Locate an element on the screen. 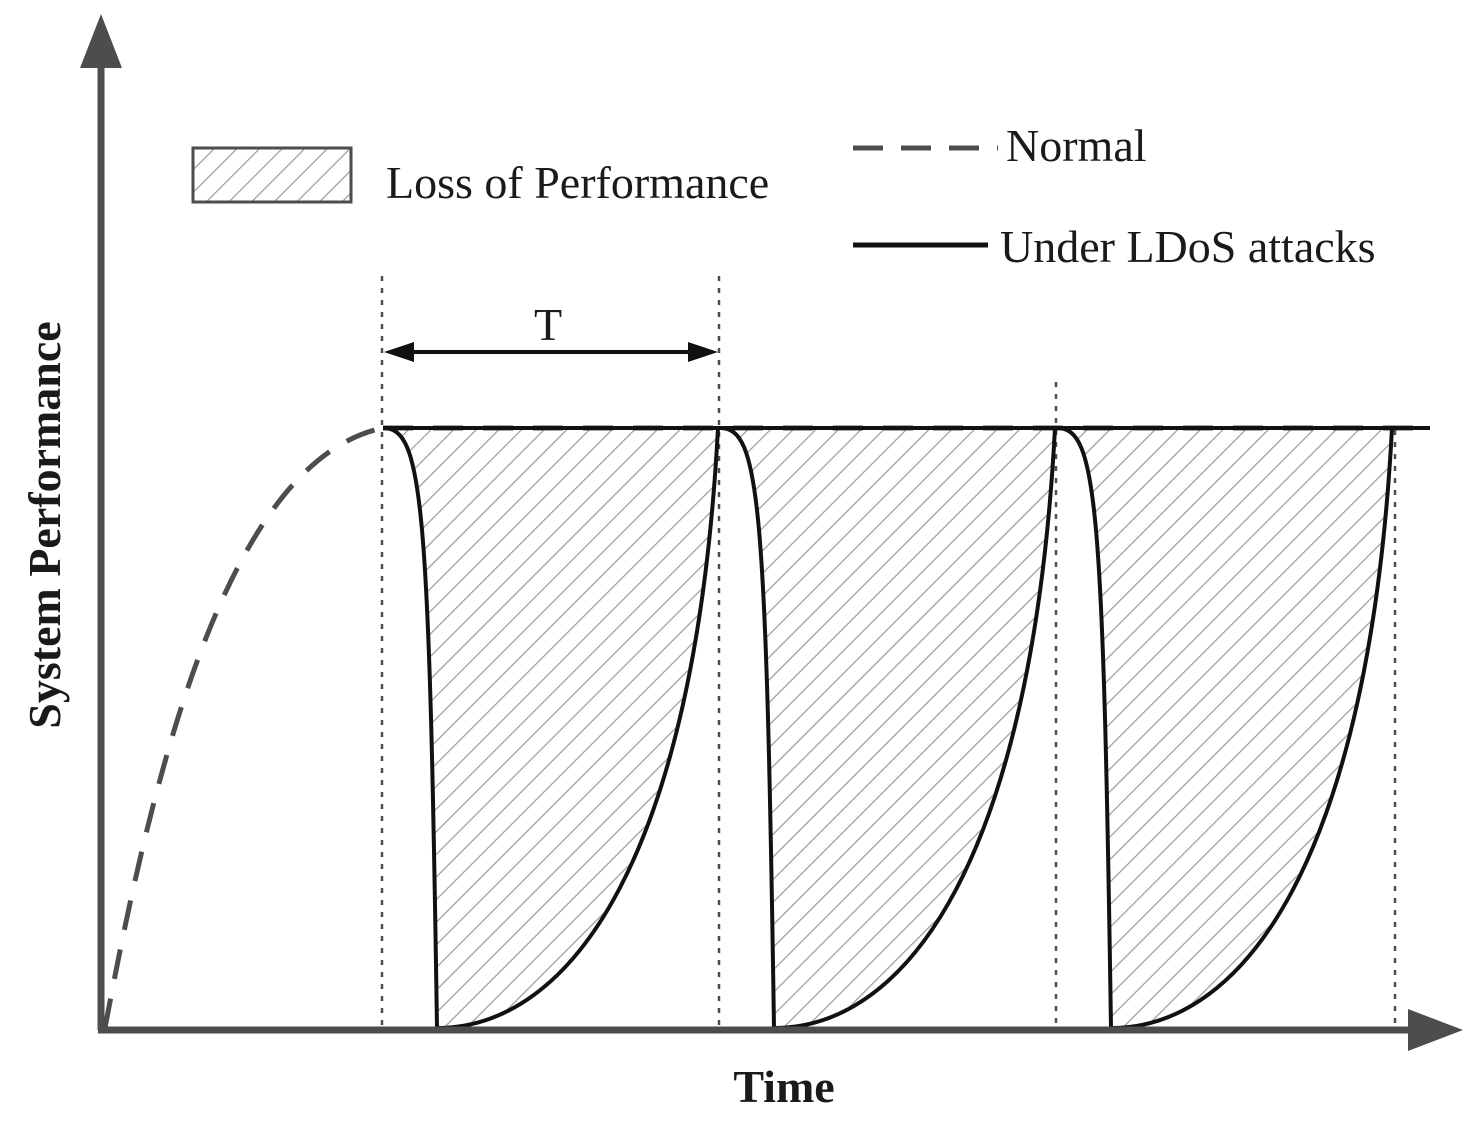 The width and height of the screenshot is (1479, 1125). normal-rampup-curve is located at coordinates (243, 727).